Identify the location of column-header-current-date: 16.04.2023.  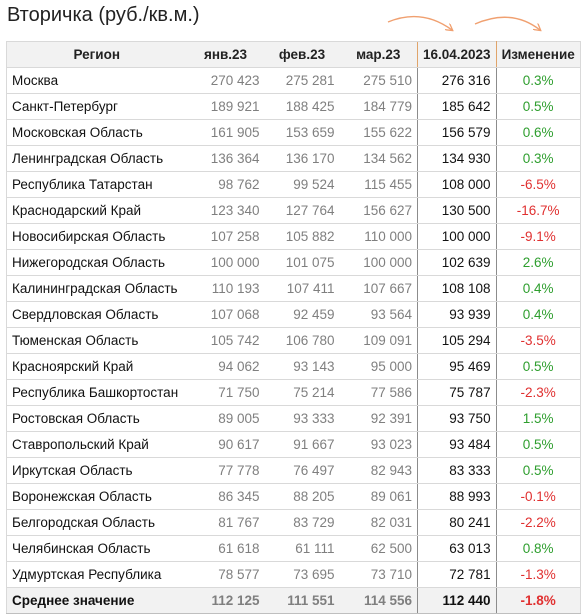
(457, 54).